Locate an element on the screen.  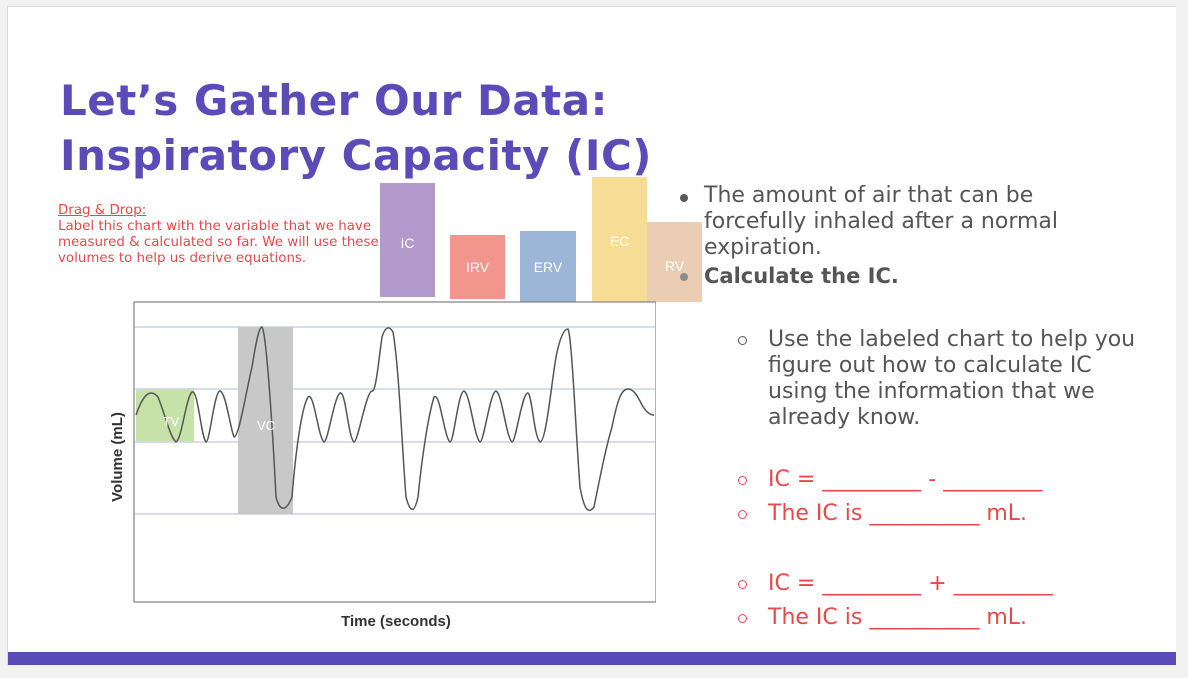
sub-bullet-answer-2: The IC is __________ mL. is located at coordinates (880, 618).